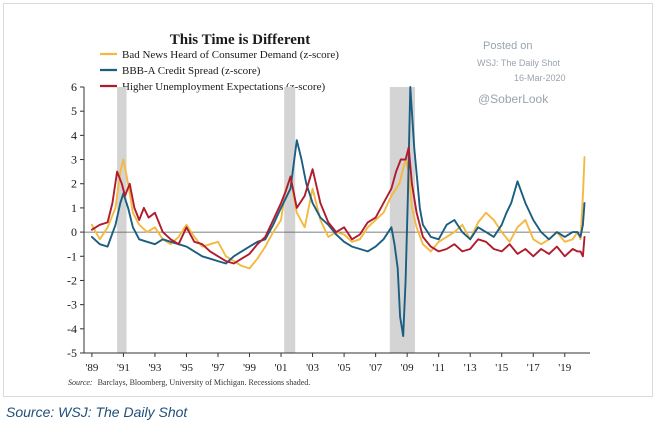  Describe the element at coordinates (91, 368) in the screenshot. I see `x-tick-label: '89` at that location.